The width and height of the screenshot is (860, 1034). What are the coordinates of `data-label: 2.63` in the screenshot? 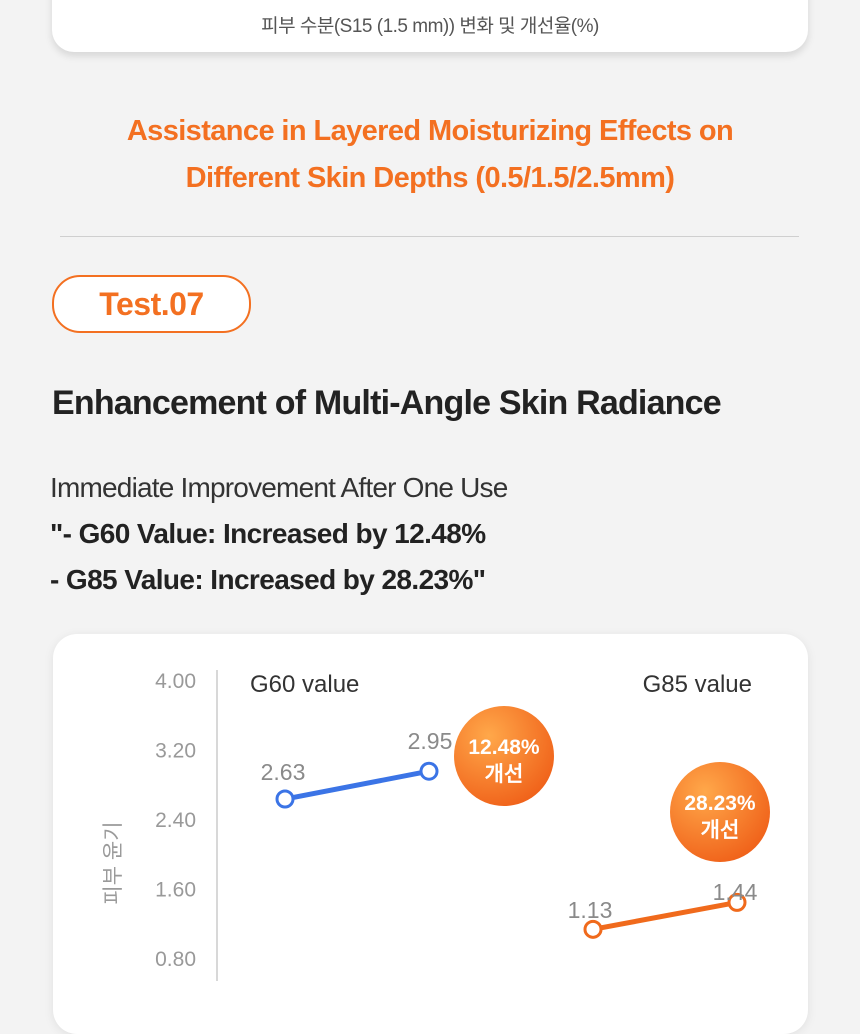 It's located at (283, 772).